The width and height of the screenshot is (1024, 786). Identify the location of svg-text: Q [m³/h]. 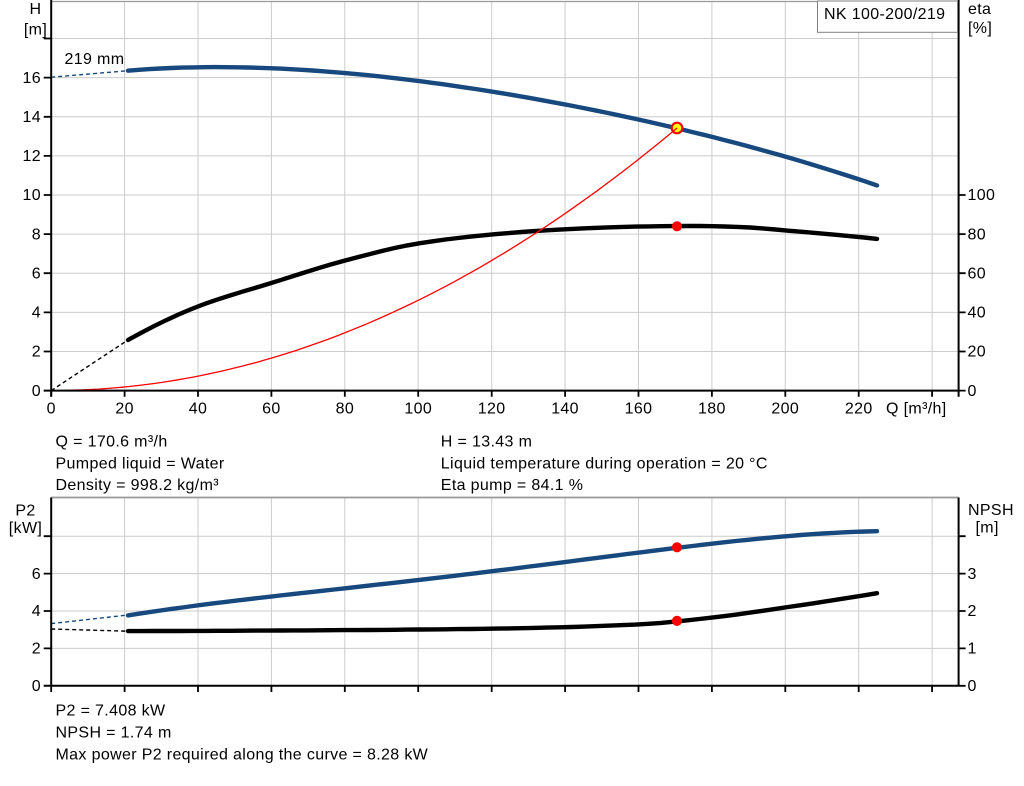
(916, 409).